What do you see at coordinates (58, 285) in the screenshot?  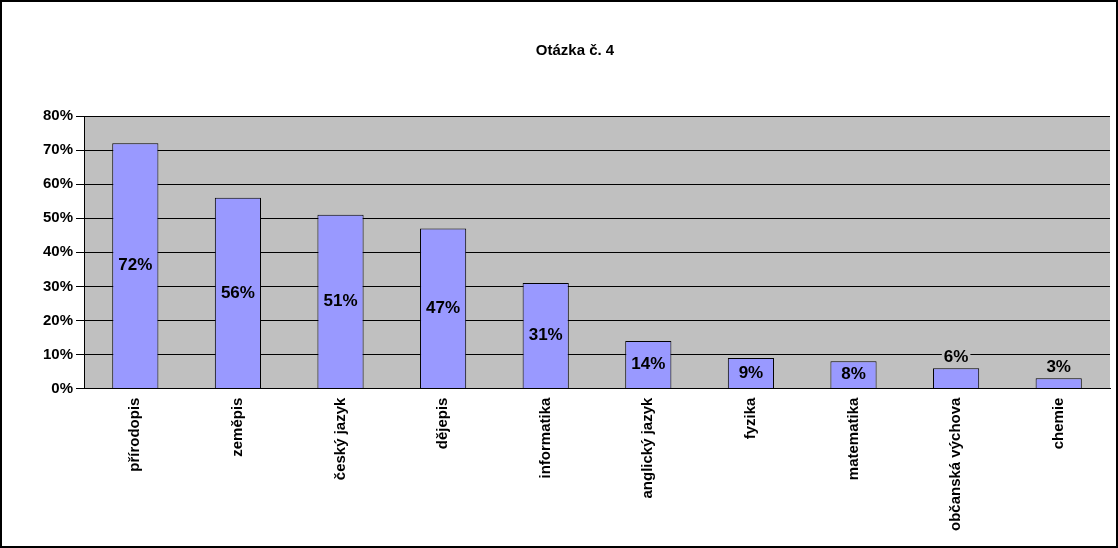 I see `y-tick-label: 30%` at bounding box center [58, 285].